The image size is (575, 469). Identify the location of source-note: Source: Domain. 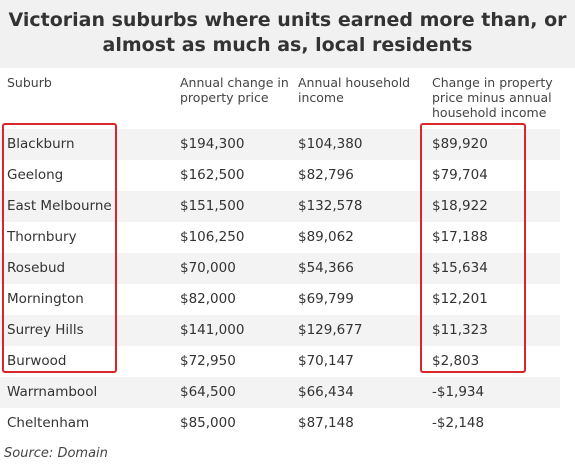
(56, 453).